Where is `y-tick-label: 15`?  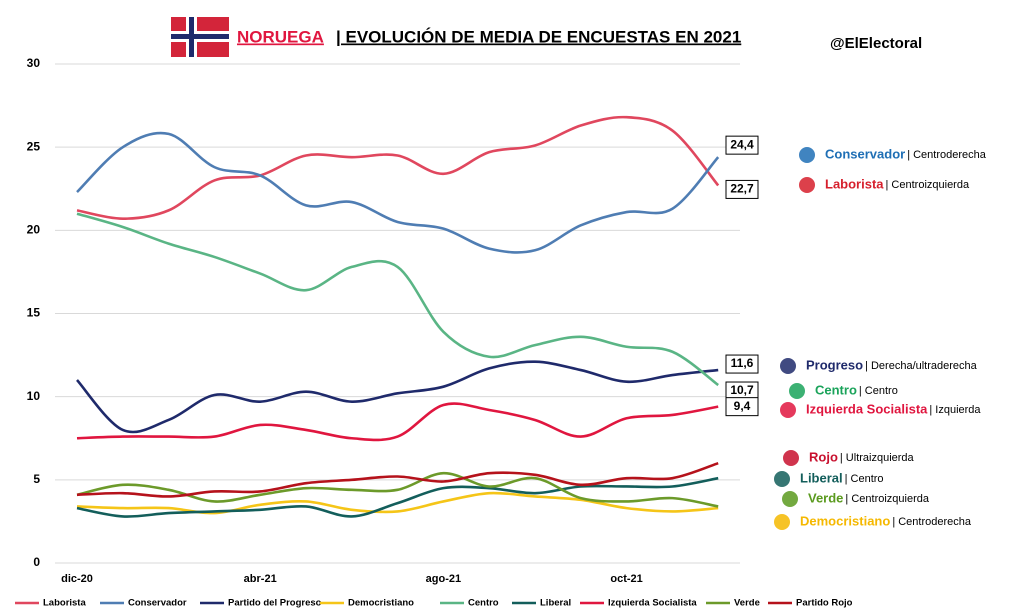 y-tick-label: 15 is located at coordinates (34, 313).